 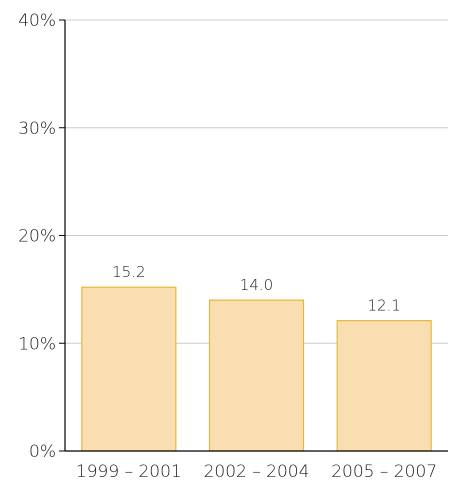 What do you see at coordinates (37, 129) in the screenshot?
I see `y-tick-label: 30%` at bounding box center [37, 129].